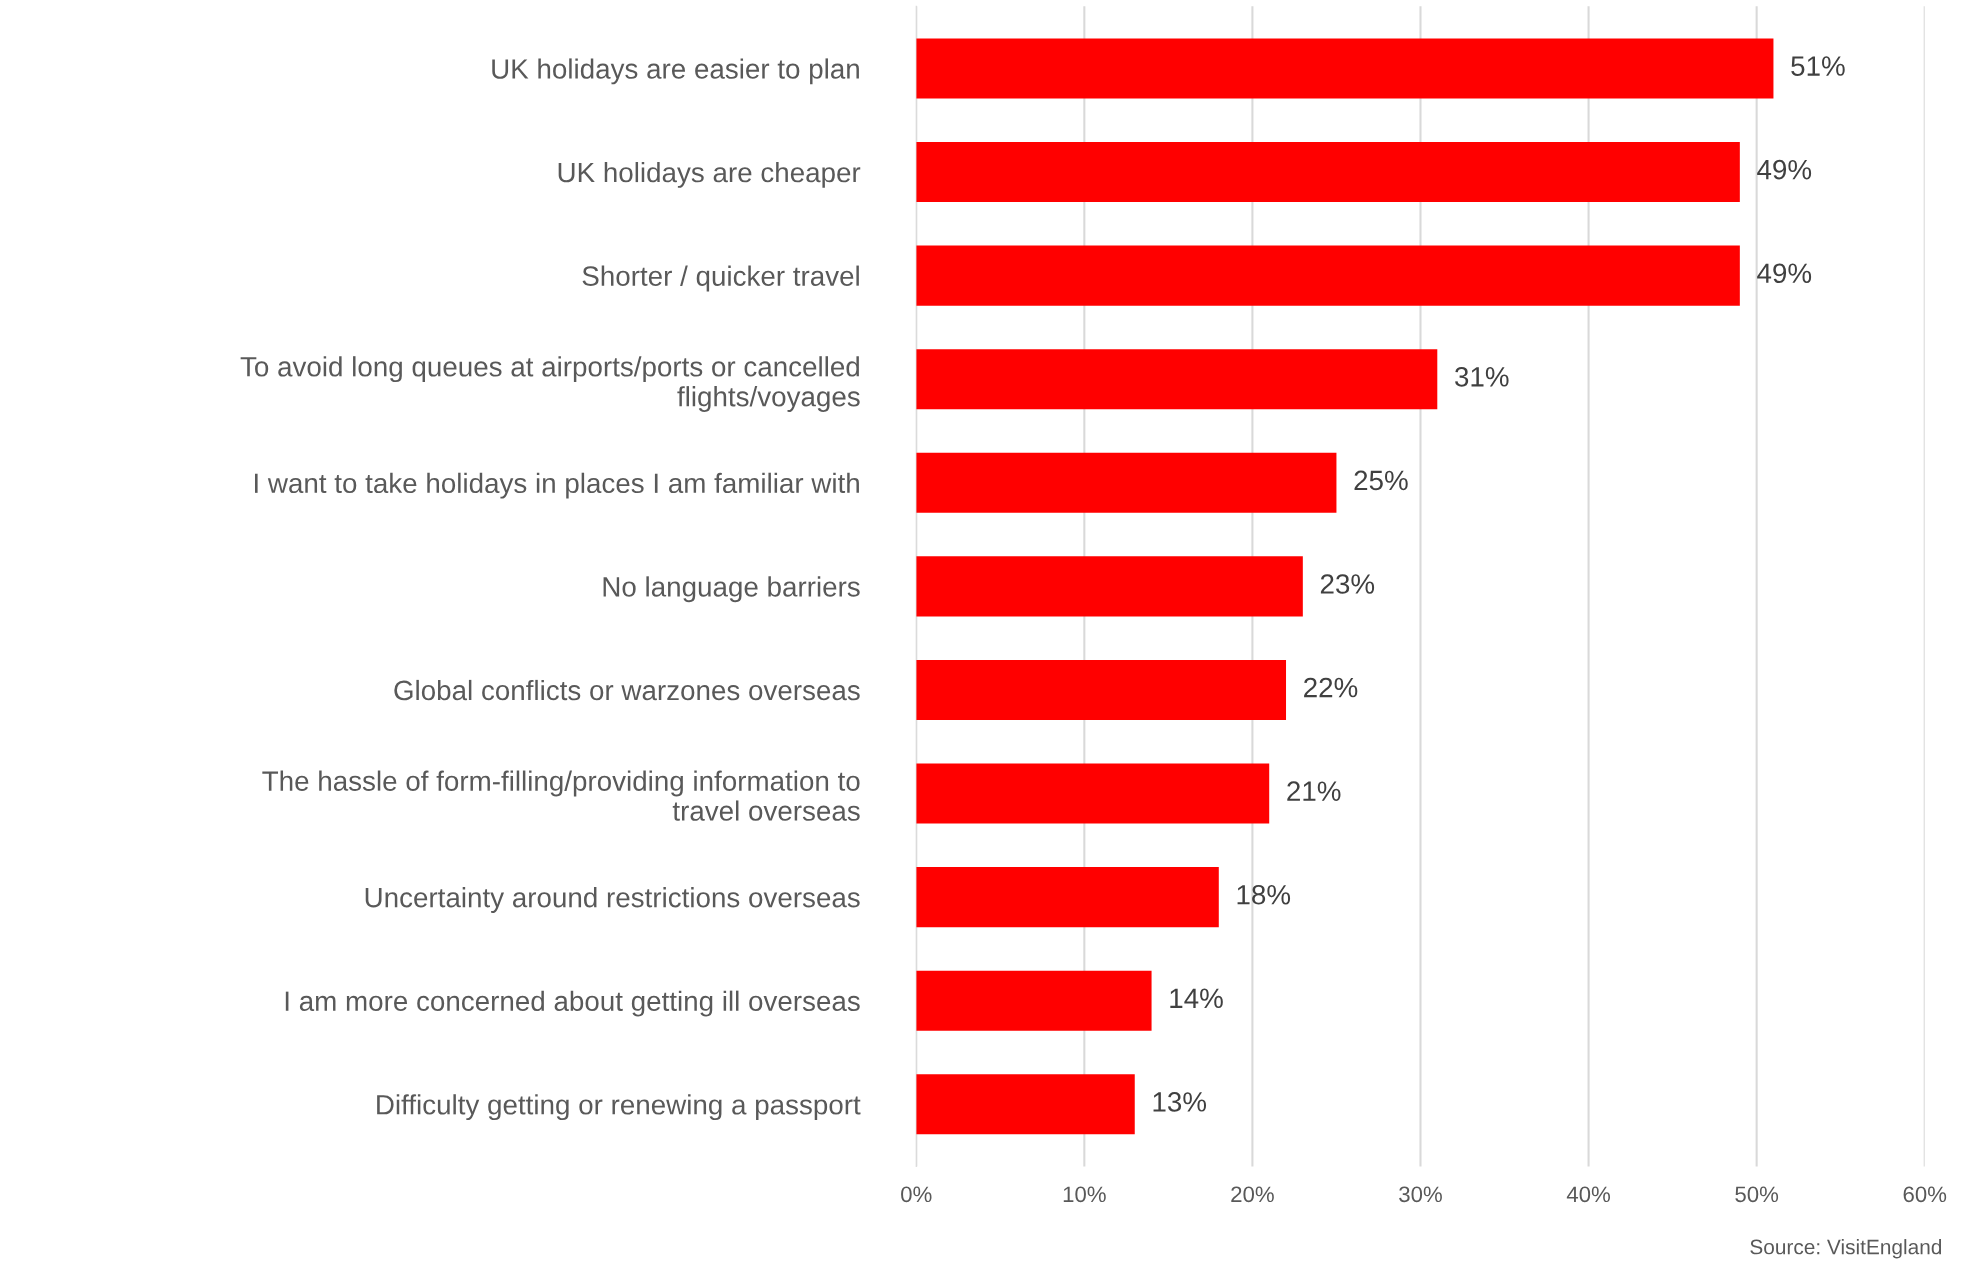  What do you see at coordinates (675, 71) in the screenshot?
I see `y-tick-label: UK holidays are easier to plan` at bounding box center [675, 71].